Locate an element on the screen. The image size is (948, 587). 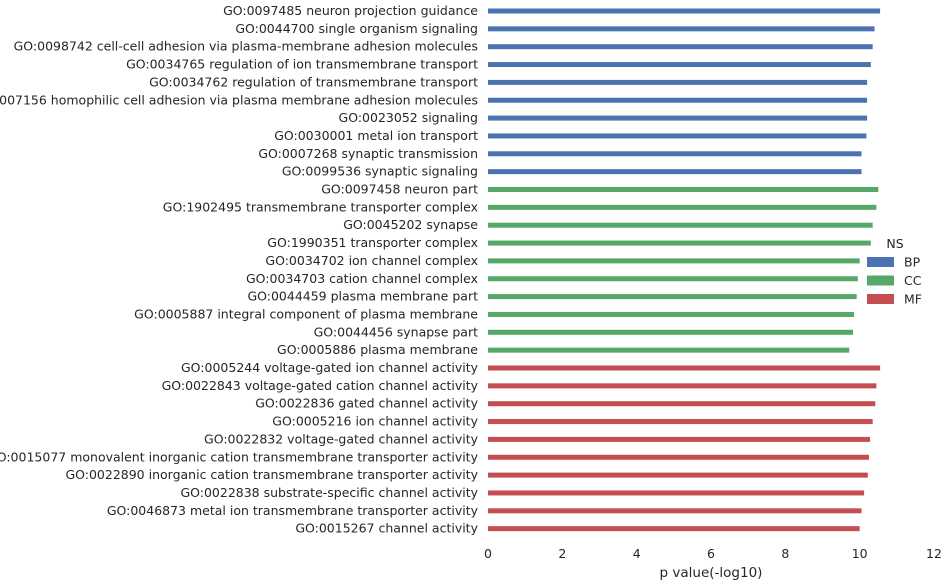
category-label: GO:0022836 gated channel activity is located at coordinates (366, 403).